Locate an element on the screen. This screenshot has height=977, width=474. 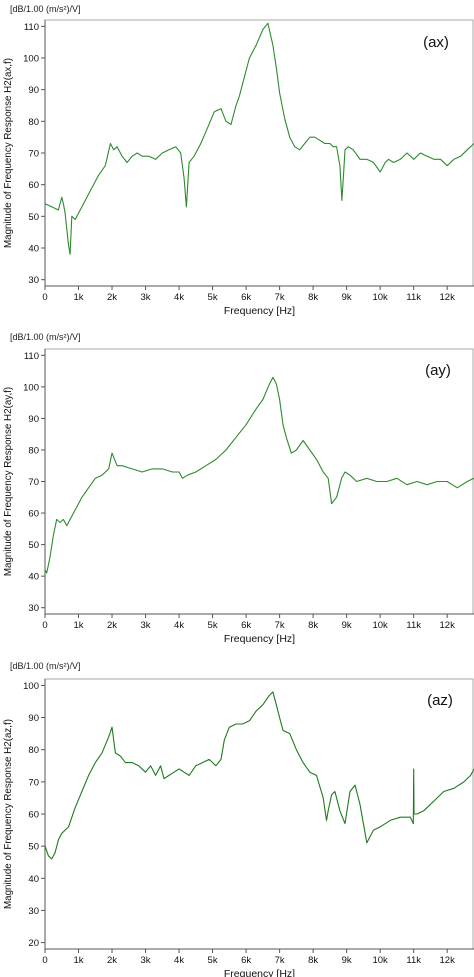
panel-annotation: (ax) is located at coordinates (436, 42).